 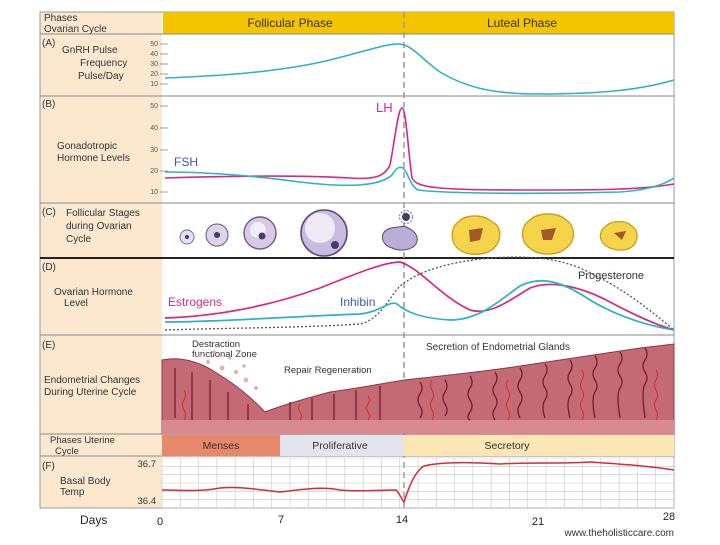 What do you see at coordinates (154, 74) in the screenshot?
I see `panel-a-tick: 20` at bounding box center [154, 74].